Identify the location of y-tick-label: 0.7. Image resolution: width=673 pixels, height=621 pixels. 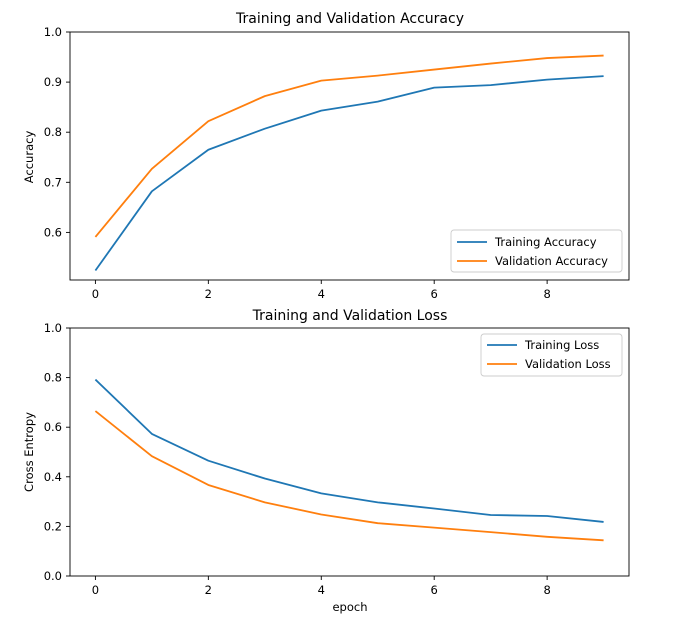
(53, 182).